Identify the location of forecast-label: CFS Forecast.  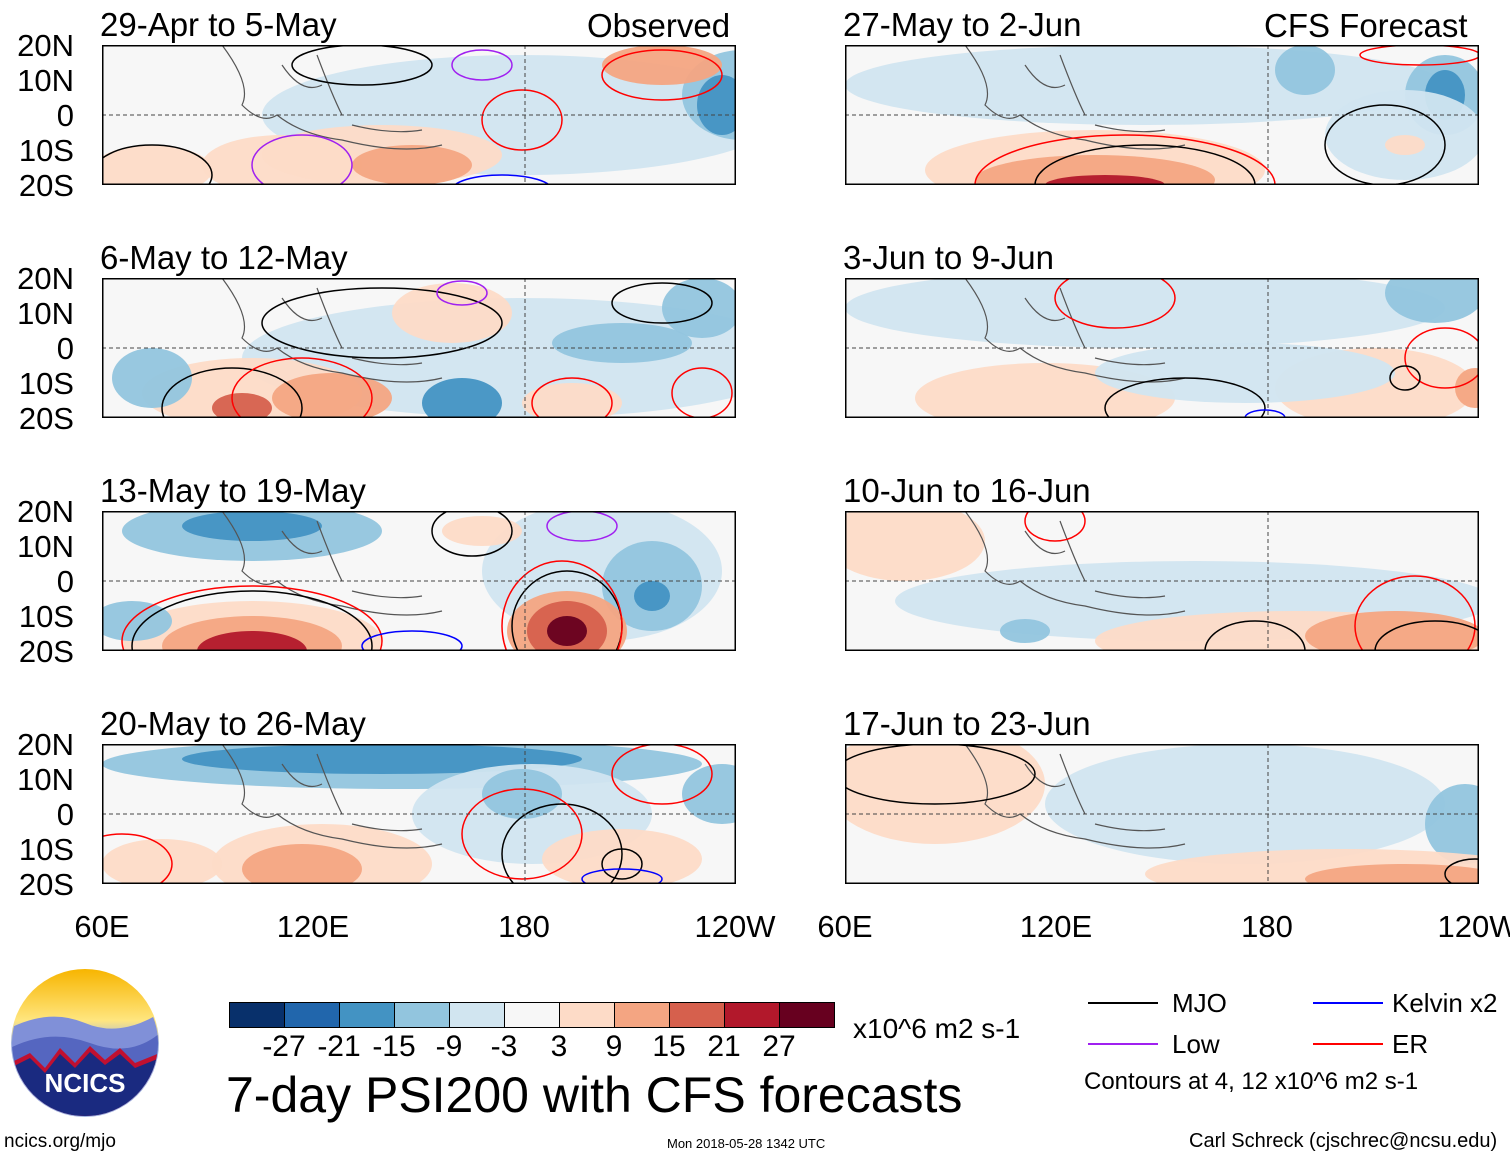
(1366, 25).